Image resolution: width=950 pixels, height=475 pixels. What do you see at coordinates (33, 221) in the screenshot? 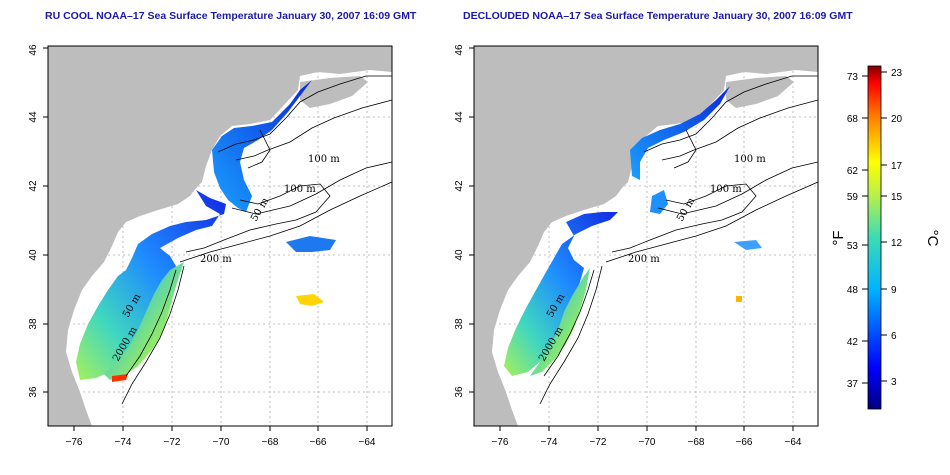
I see `left-y-tick-labels: 36 38 40 42 44 46` at bounding box center [33, 221].